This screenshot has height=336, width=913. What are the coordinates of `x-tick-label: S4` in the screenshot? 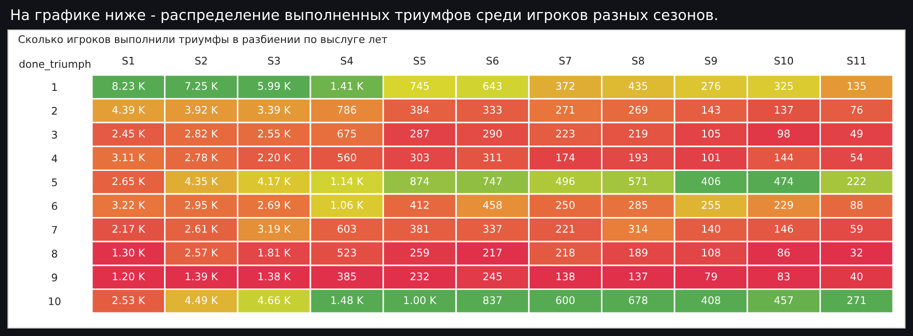 It's located at (346, 60).